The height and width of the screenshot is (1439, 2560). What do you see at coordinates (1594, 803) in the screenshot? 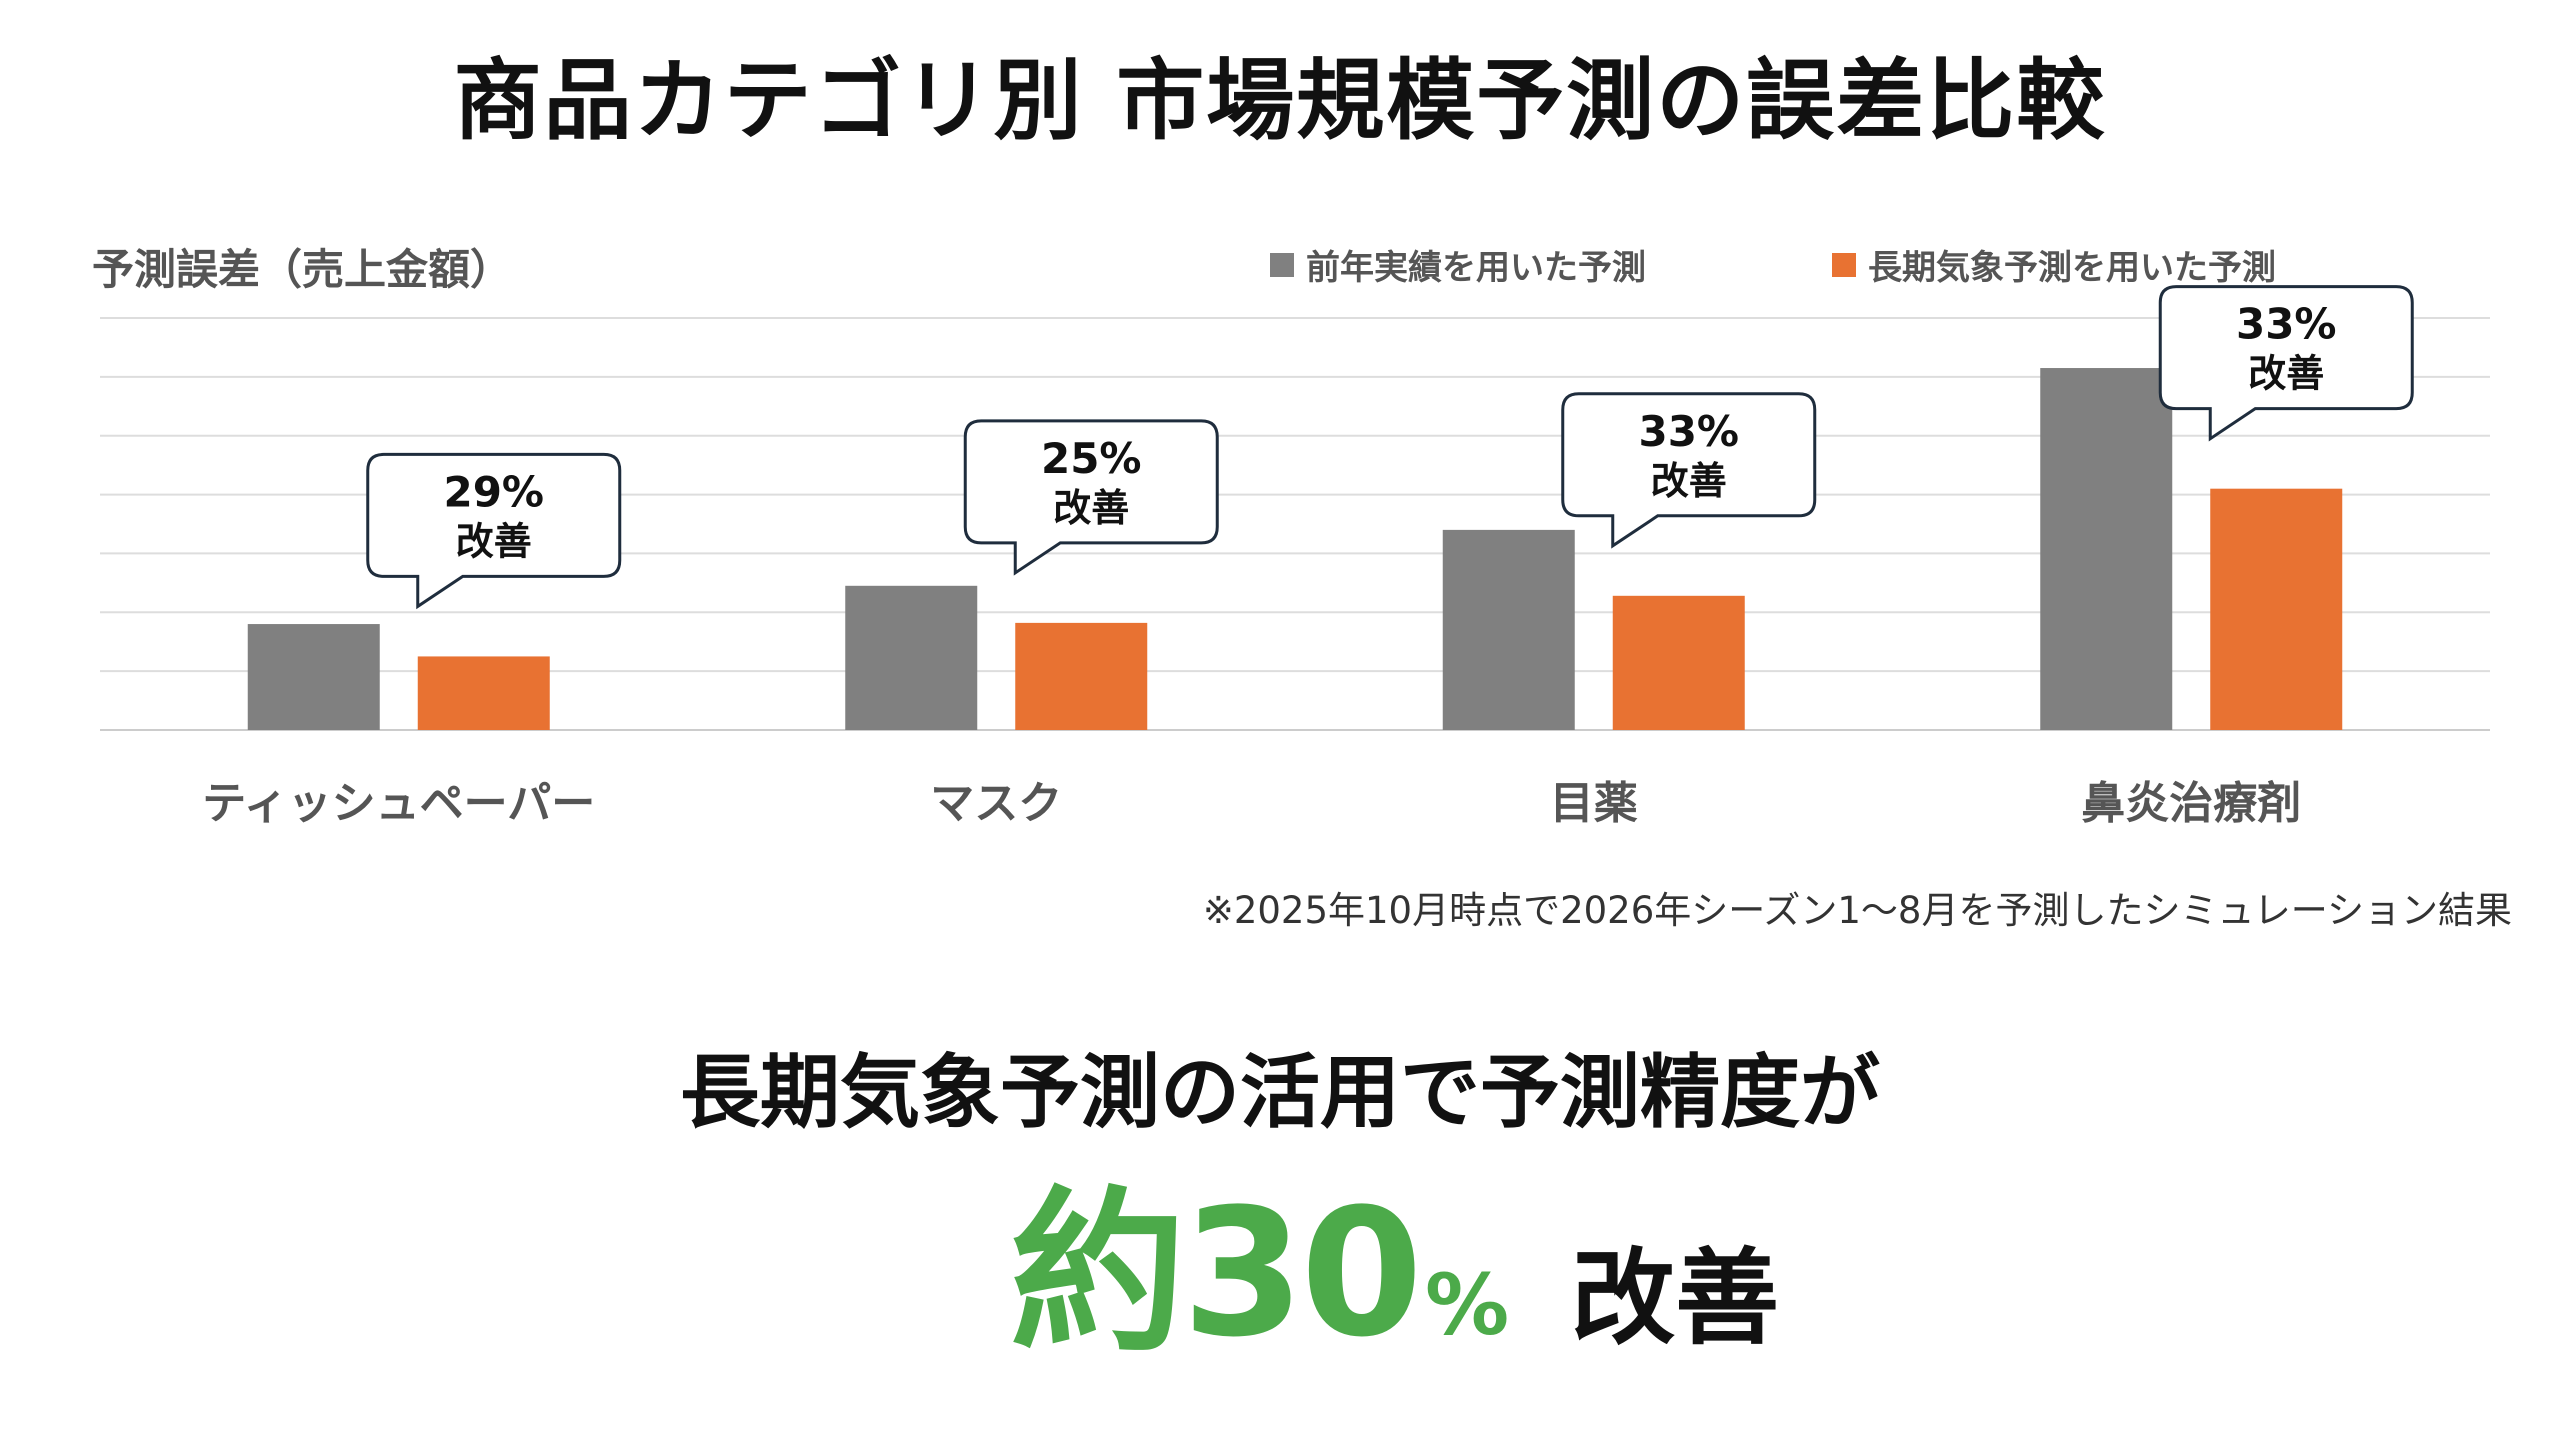
I see `x-tick-label: 目薬` at bounding box center [1594, 803].